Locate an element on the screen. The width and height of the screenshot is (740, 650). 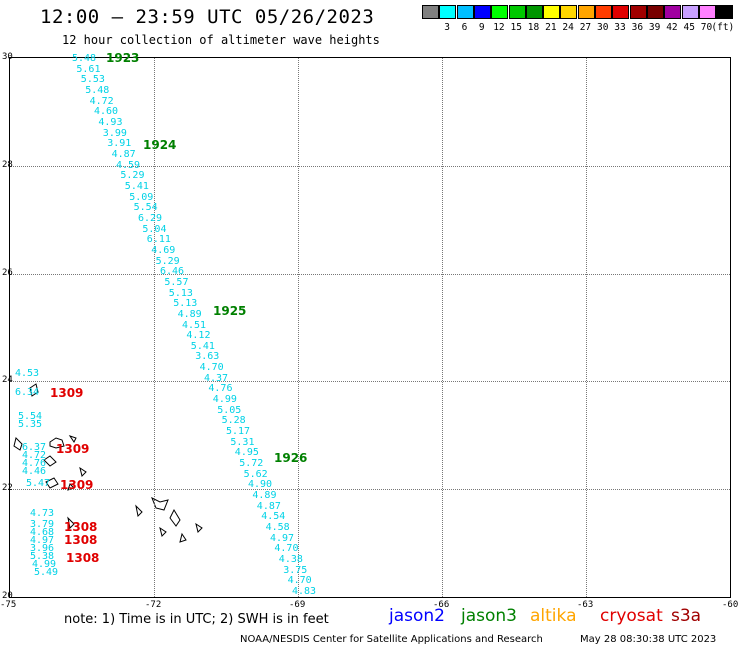
wave-height-value: 6.46 is located at coordinates (172, 272).